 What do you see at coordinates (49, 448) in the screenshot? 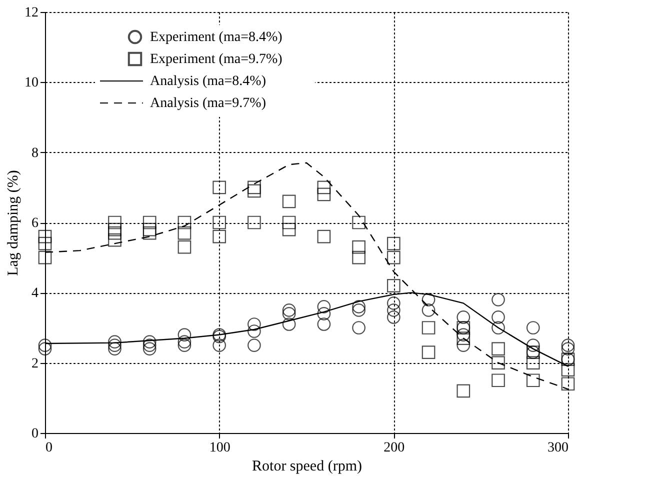
I see `x-tick-label: 0` at bounding box center [49, 448].